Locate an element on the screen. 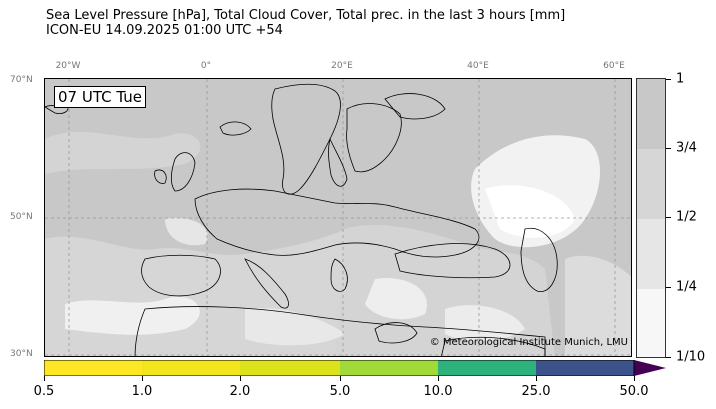  precipitation-colorbar-graphic is located at coordinates (354, 368).